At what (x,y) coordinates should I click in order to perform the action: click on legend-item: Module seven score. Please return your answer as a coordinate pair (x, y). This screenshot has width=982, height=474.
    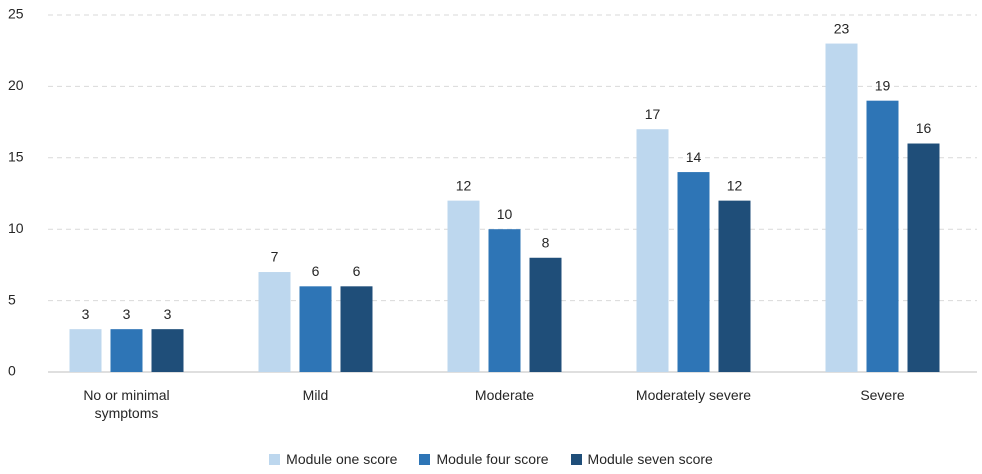
    Looking at the image, I should click on (641, 459).